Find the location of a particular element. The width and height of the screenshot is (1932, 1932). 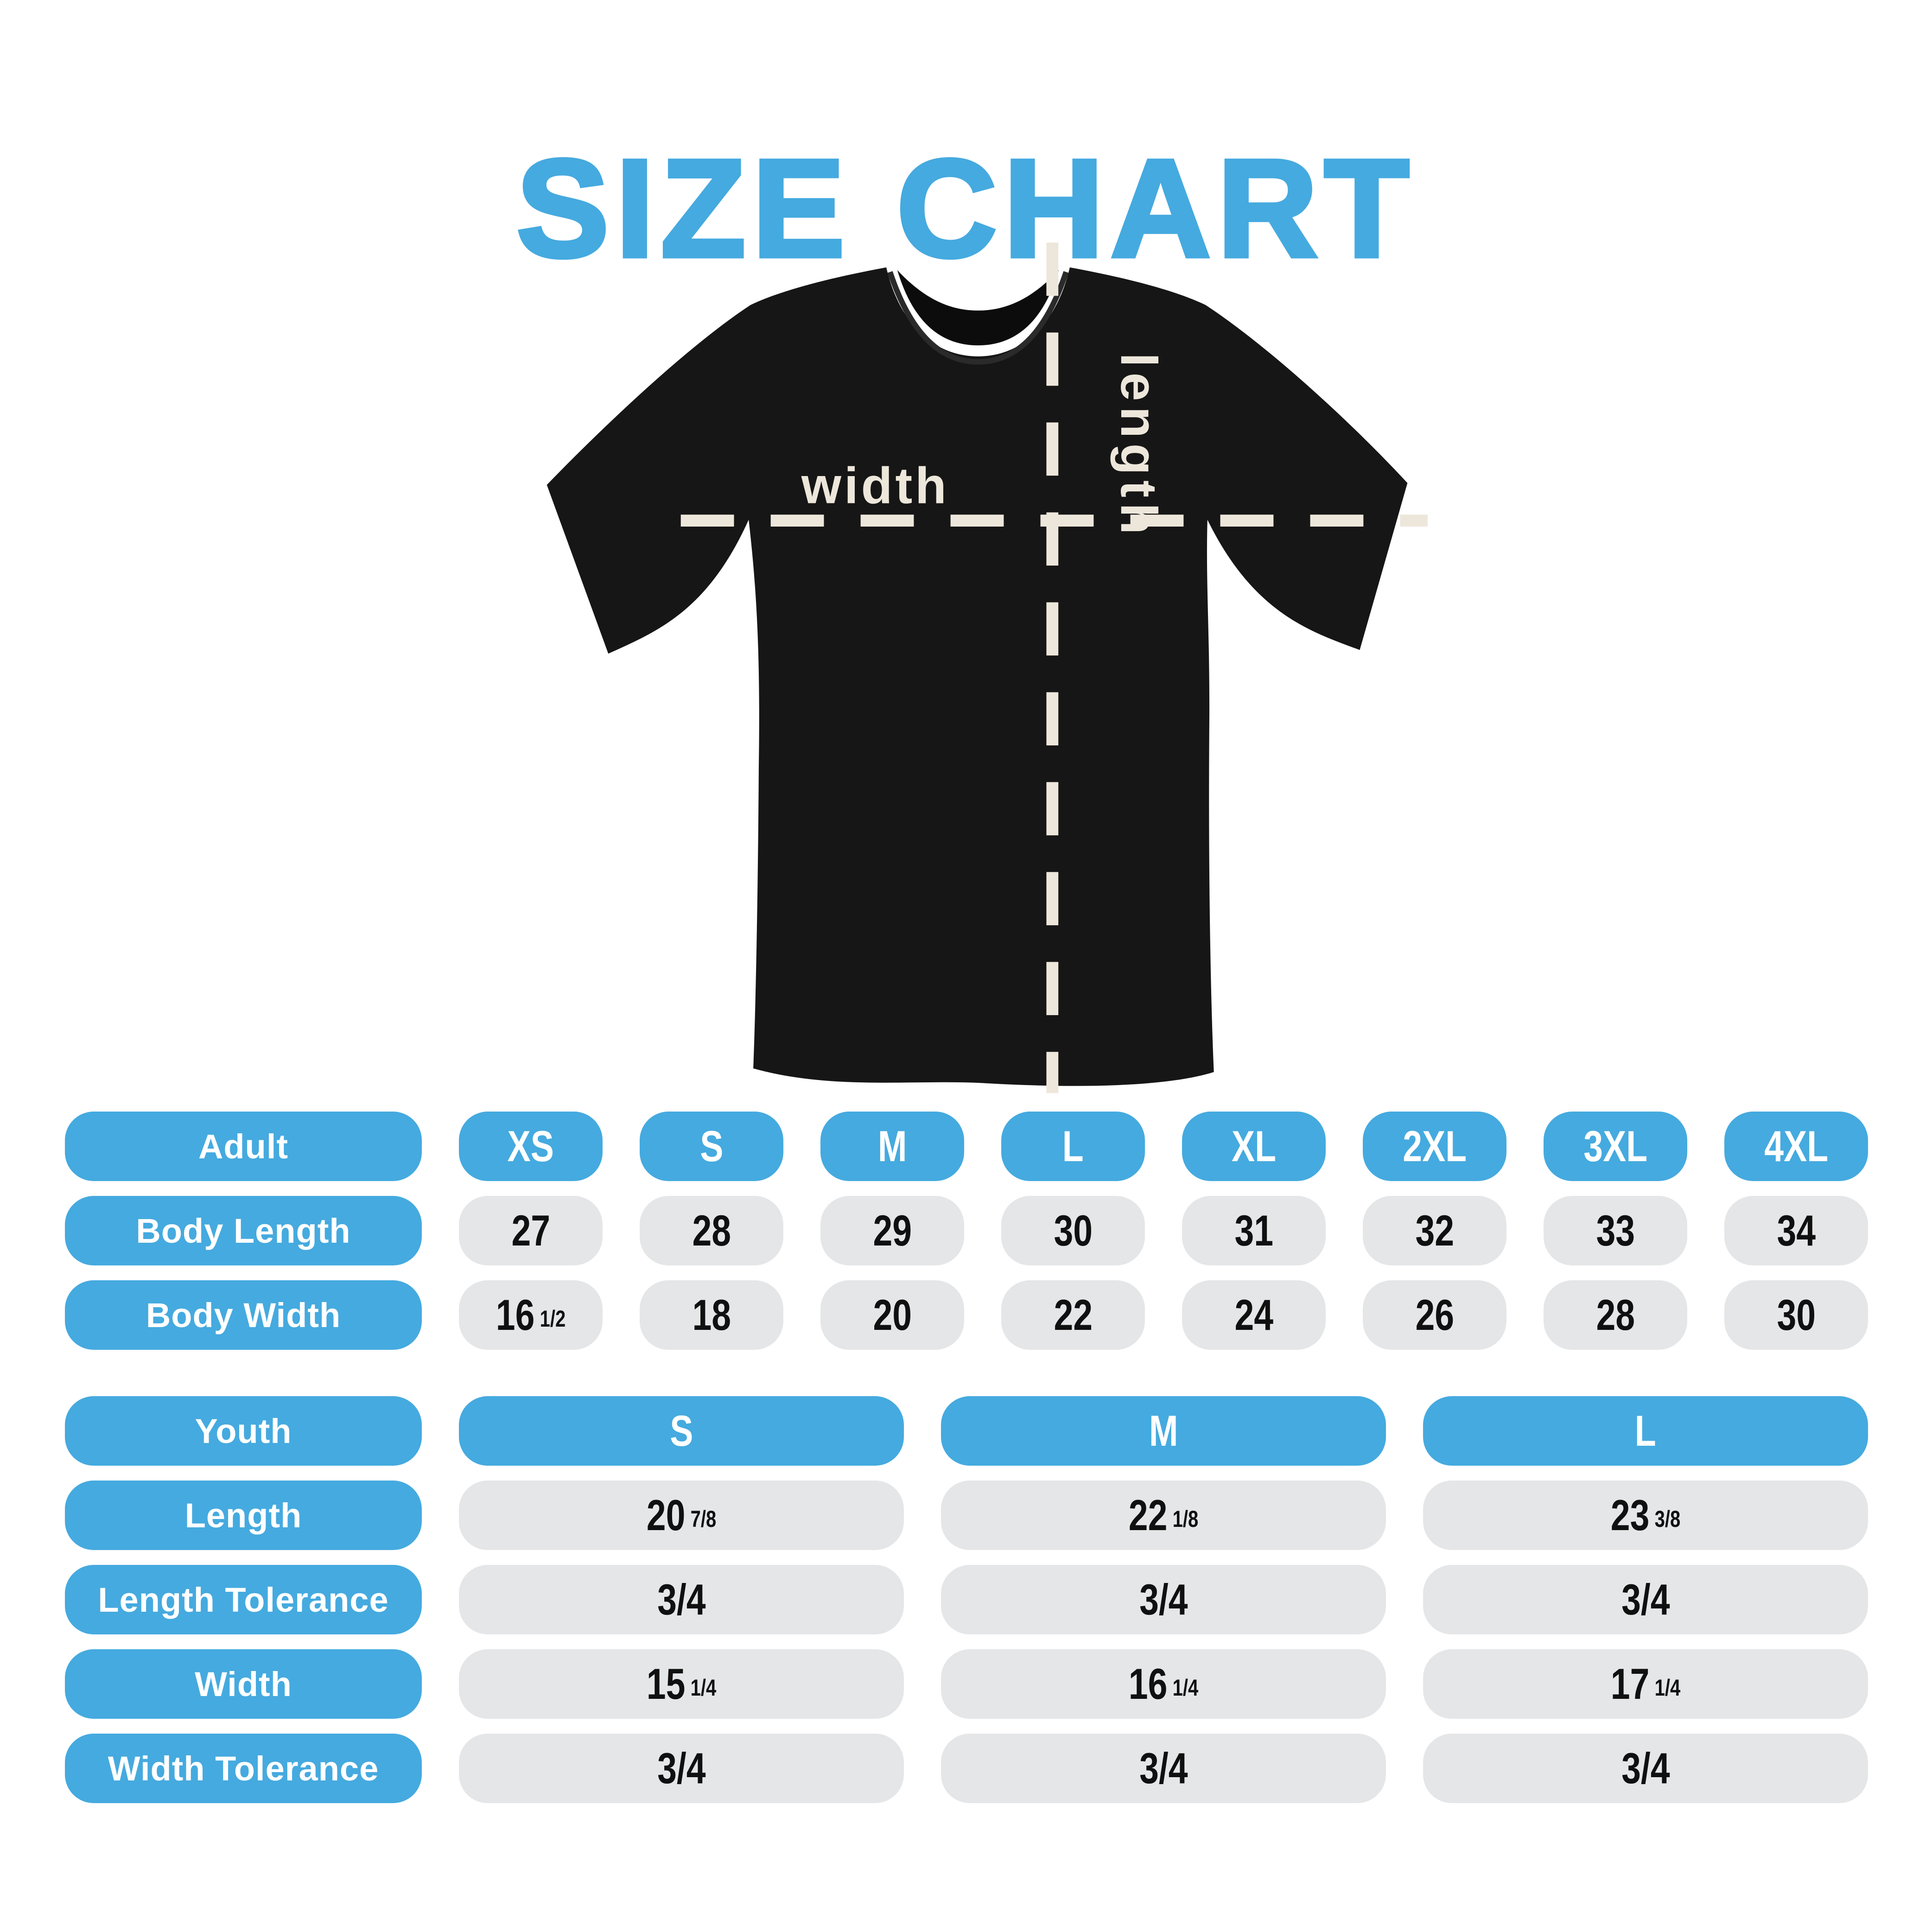

cell-value: 26 is located at coordinates (1434, 1314).